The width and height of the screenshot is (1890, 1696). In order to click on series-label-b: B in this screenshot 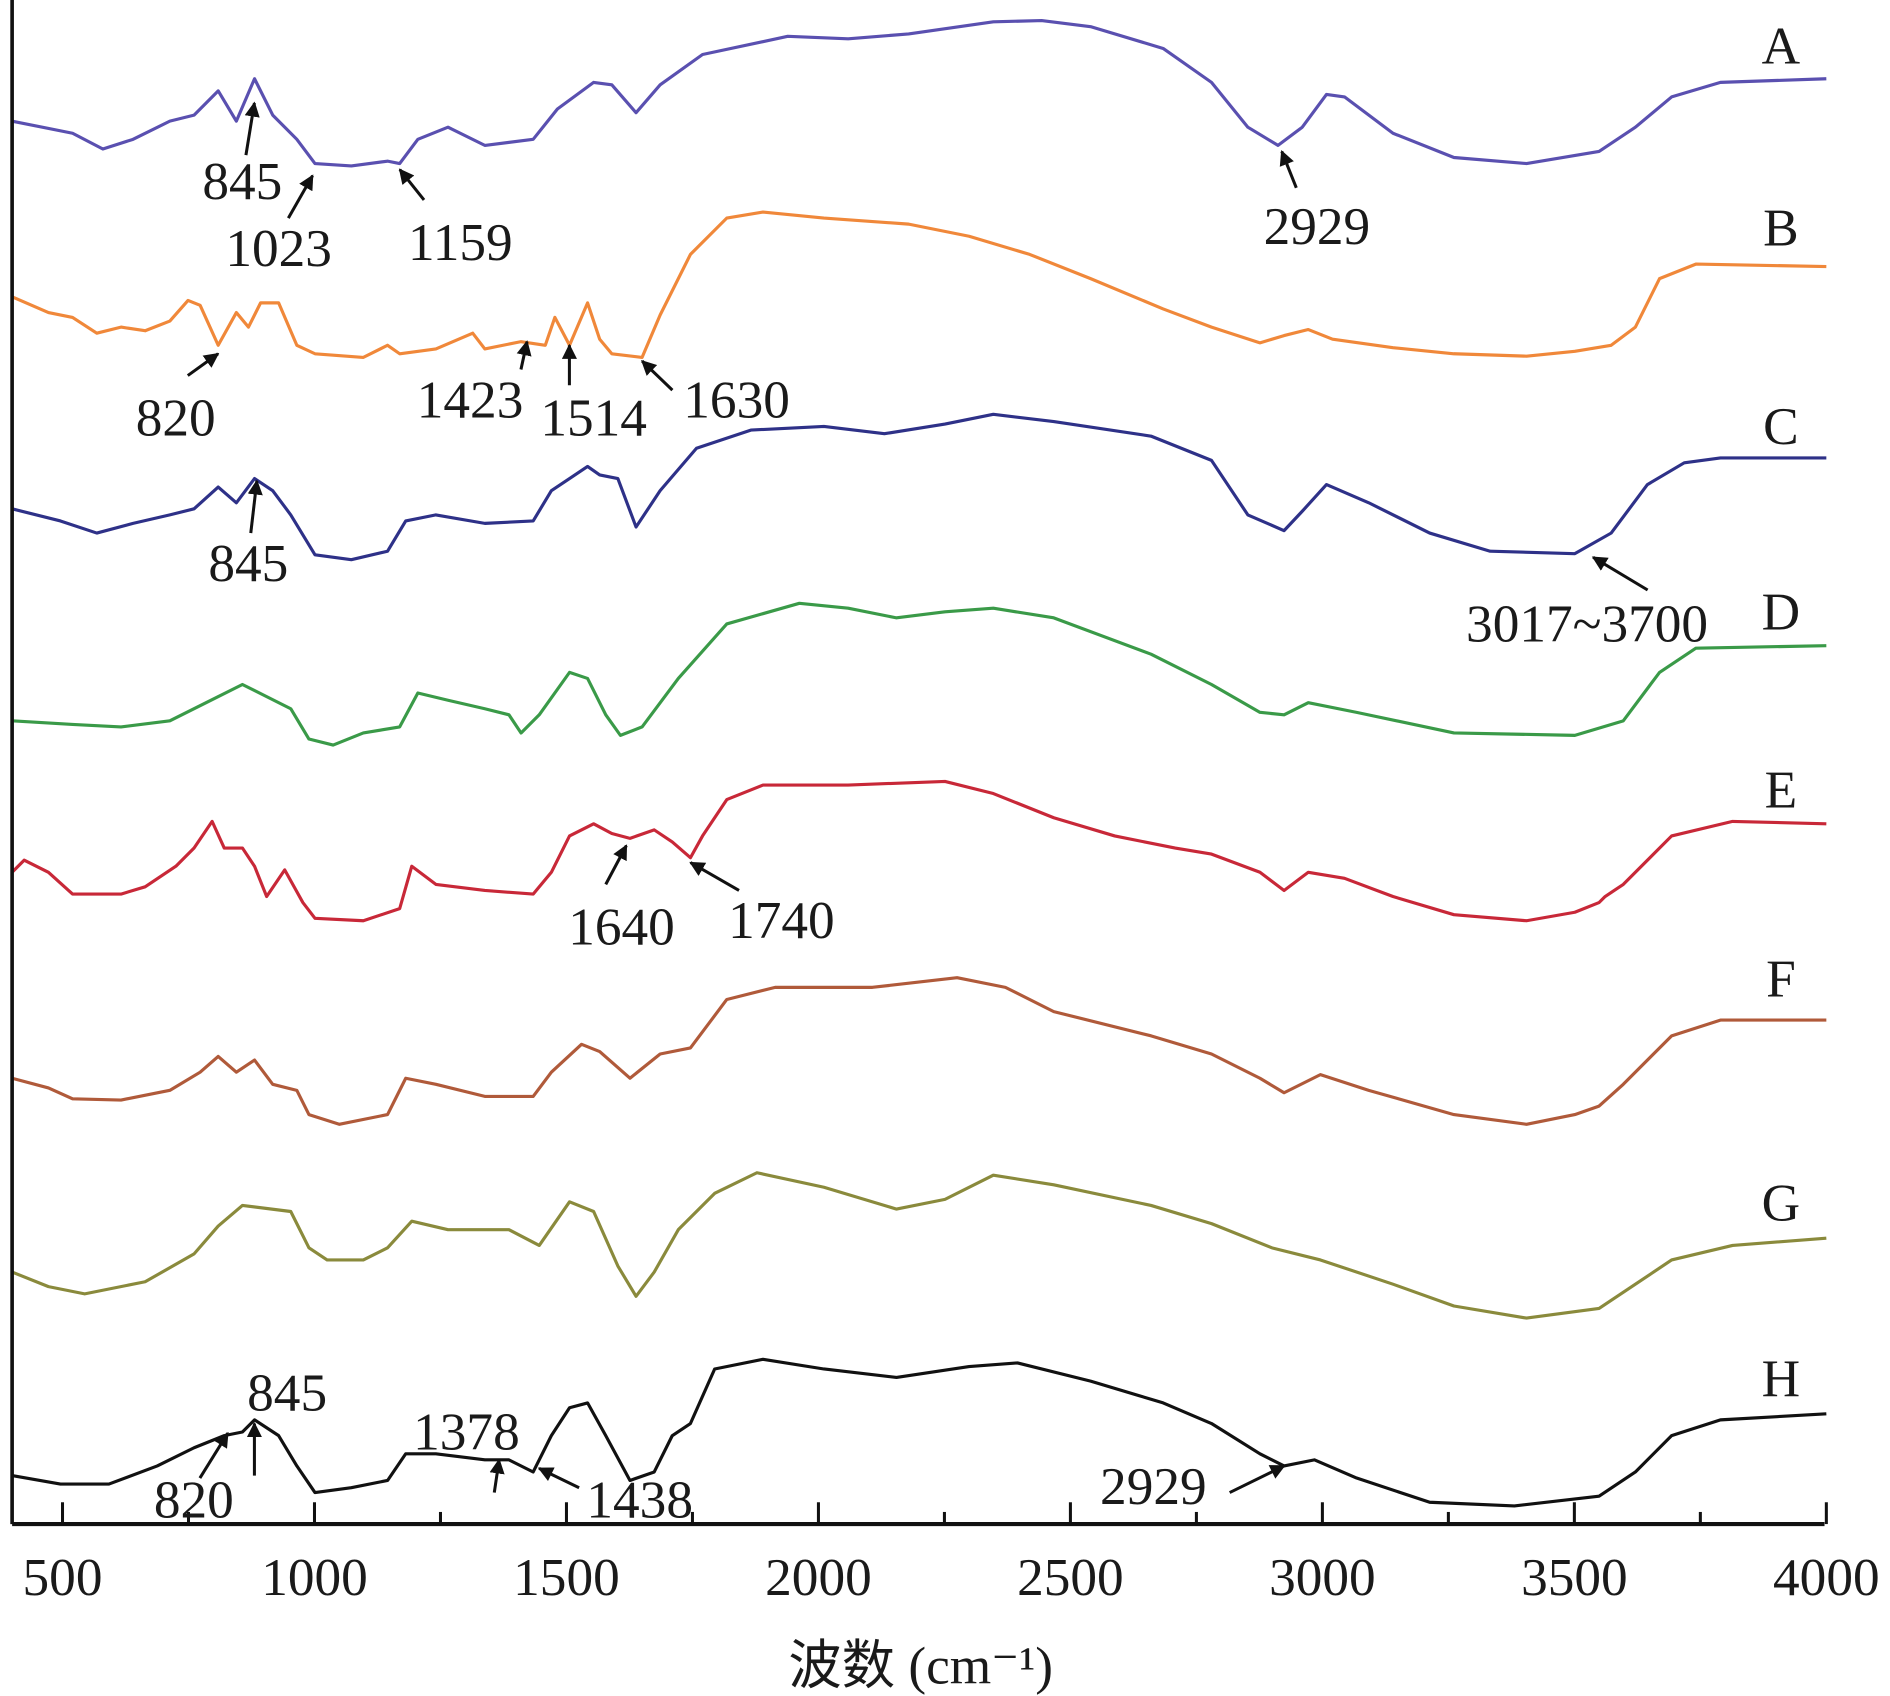, I will do `click(1781, 227)`.